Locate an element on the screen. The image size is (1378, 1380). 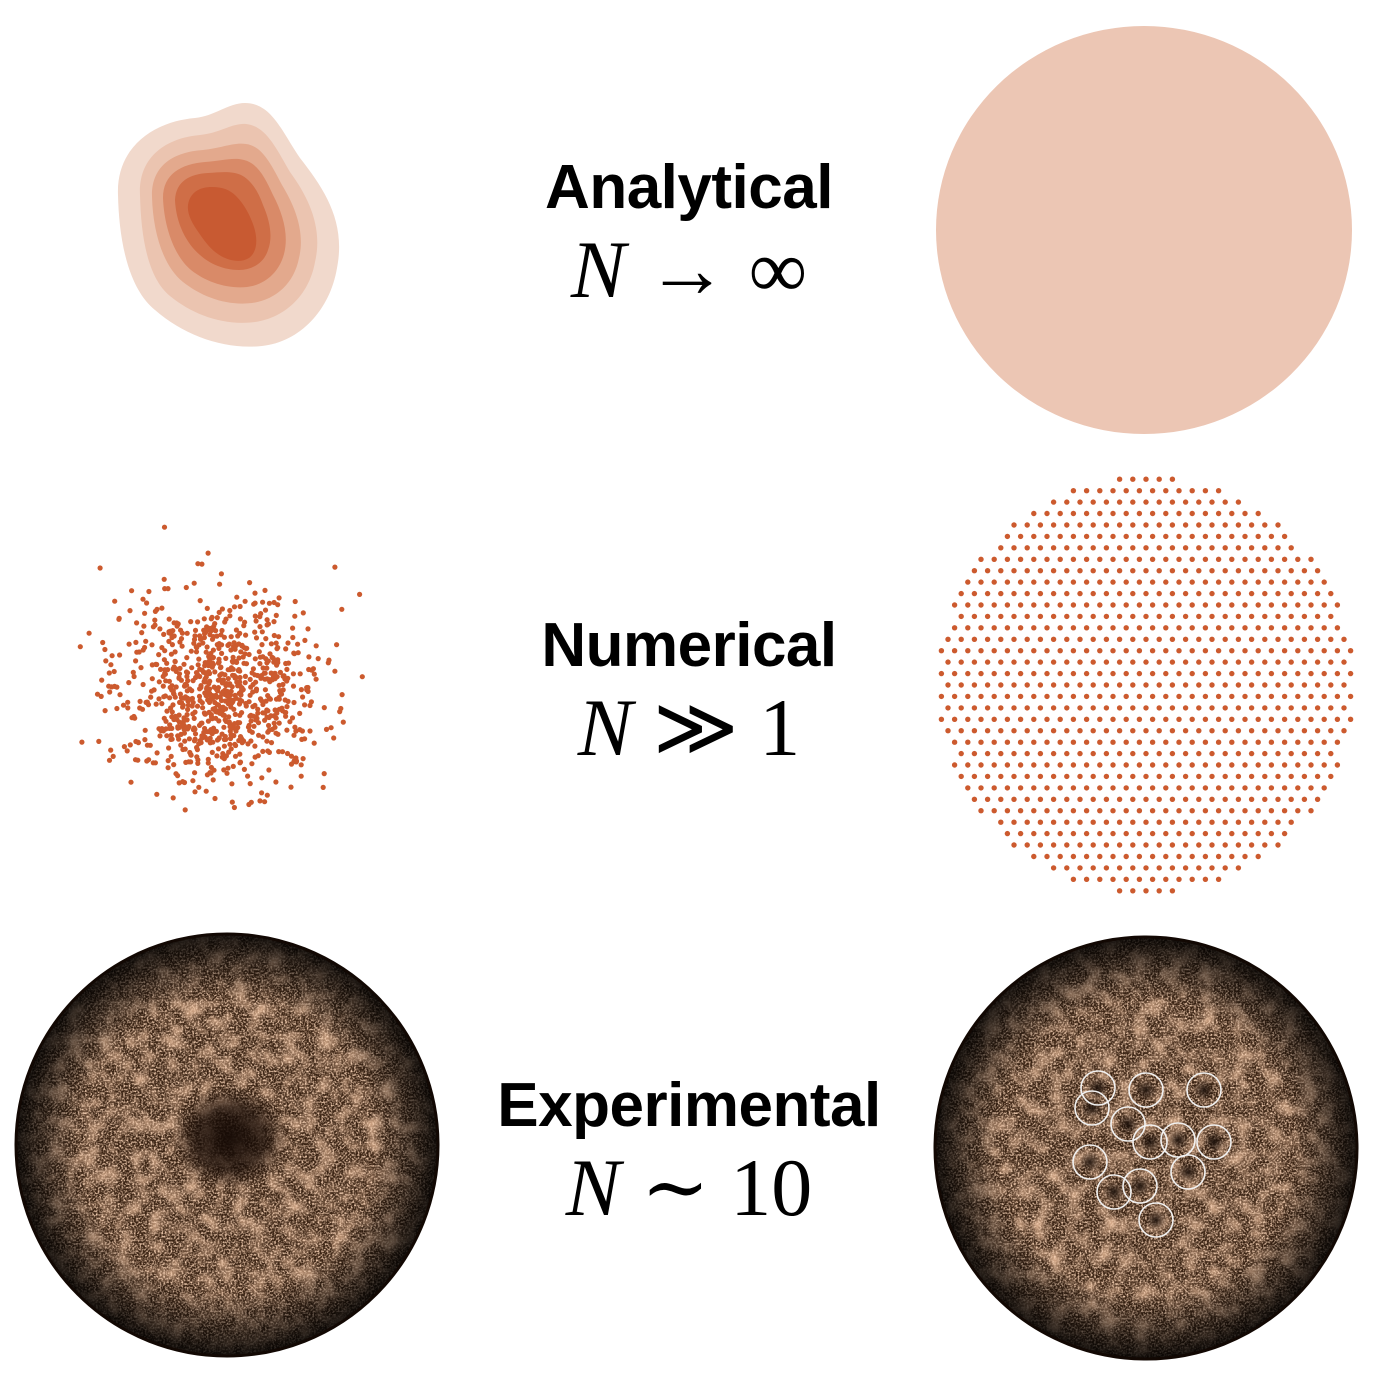
vortex-ring is located at coordinates (1098, 1088).